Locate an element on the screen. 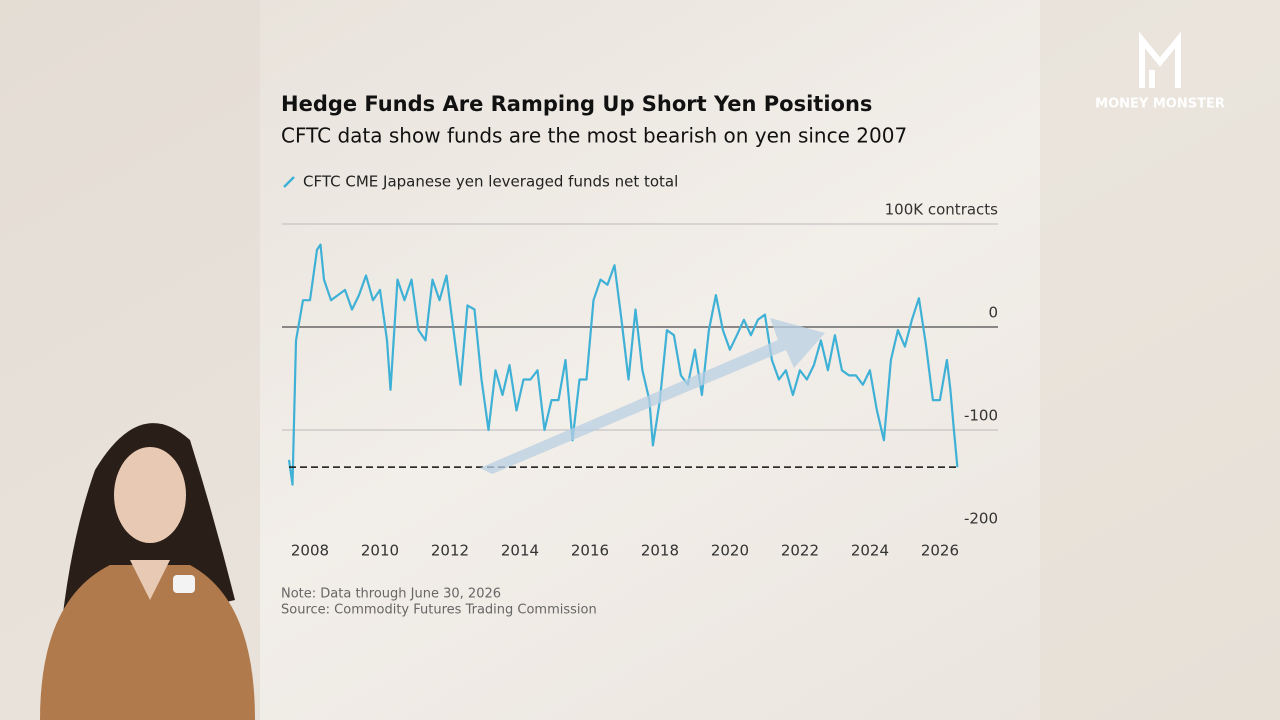 The image size is (1280, 720). y-tick-label: 100K contracts is located at coordinates (942, 210).